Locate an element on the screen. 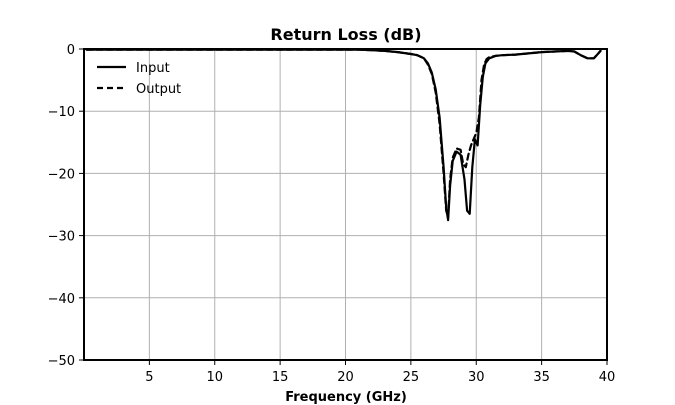  x-tick-label: 30 is located at coordinates (476, 377).